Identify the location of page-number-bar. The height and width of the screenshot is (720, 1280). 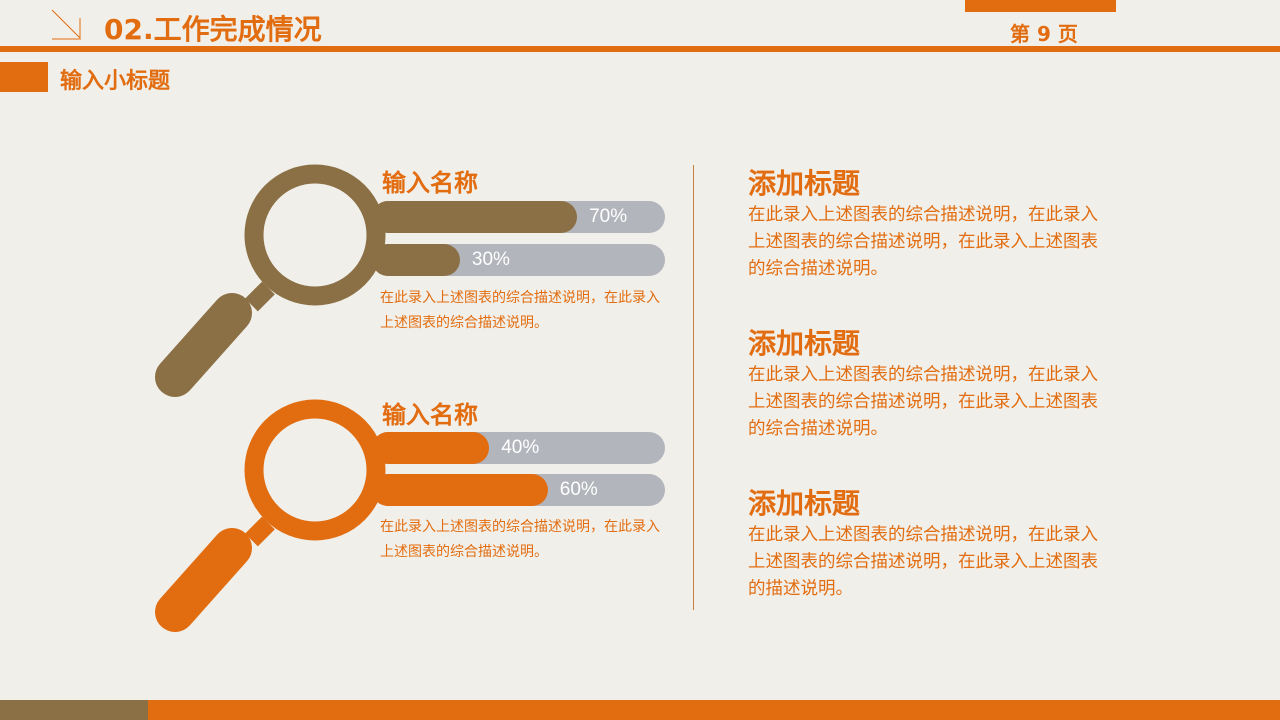
(1040, 6).